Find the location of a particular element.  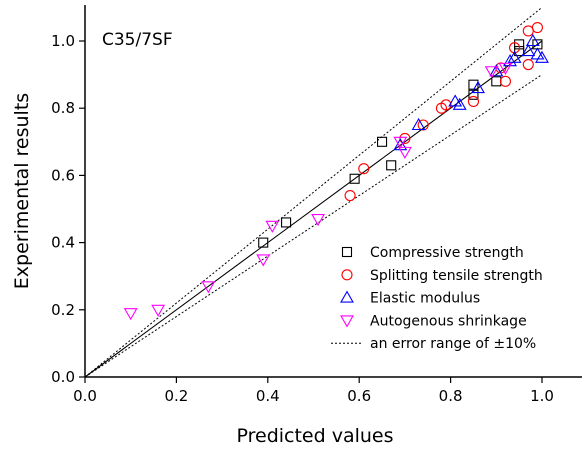

legend-label-error-range: an error range of ±10% is located at coordinates (453, 344).